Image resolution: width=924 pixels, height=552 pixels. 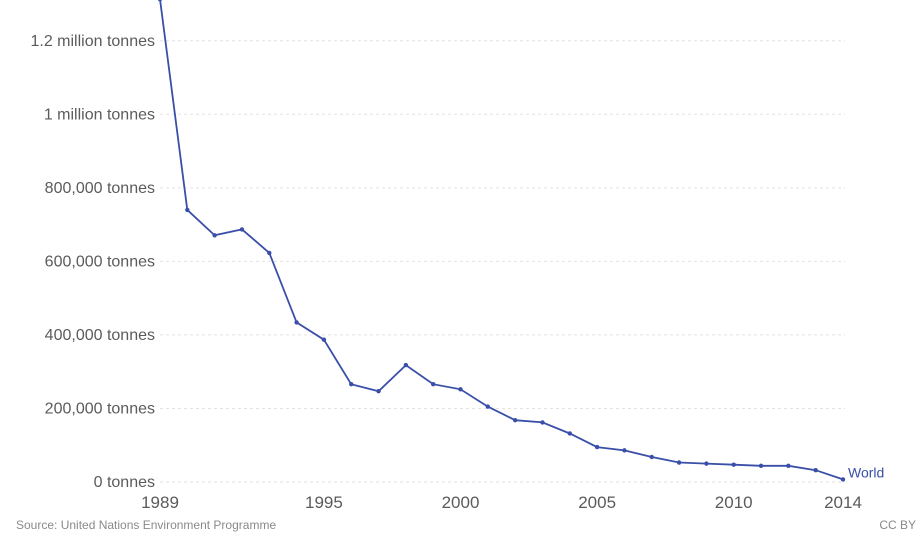 What do you see at coordinates (100, 335) in the screenshot?
I see `y-tick-label: 400,000 tonnes` at bounding box center [100, 335].